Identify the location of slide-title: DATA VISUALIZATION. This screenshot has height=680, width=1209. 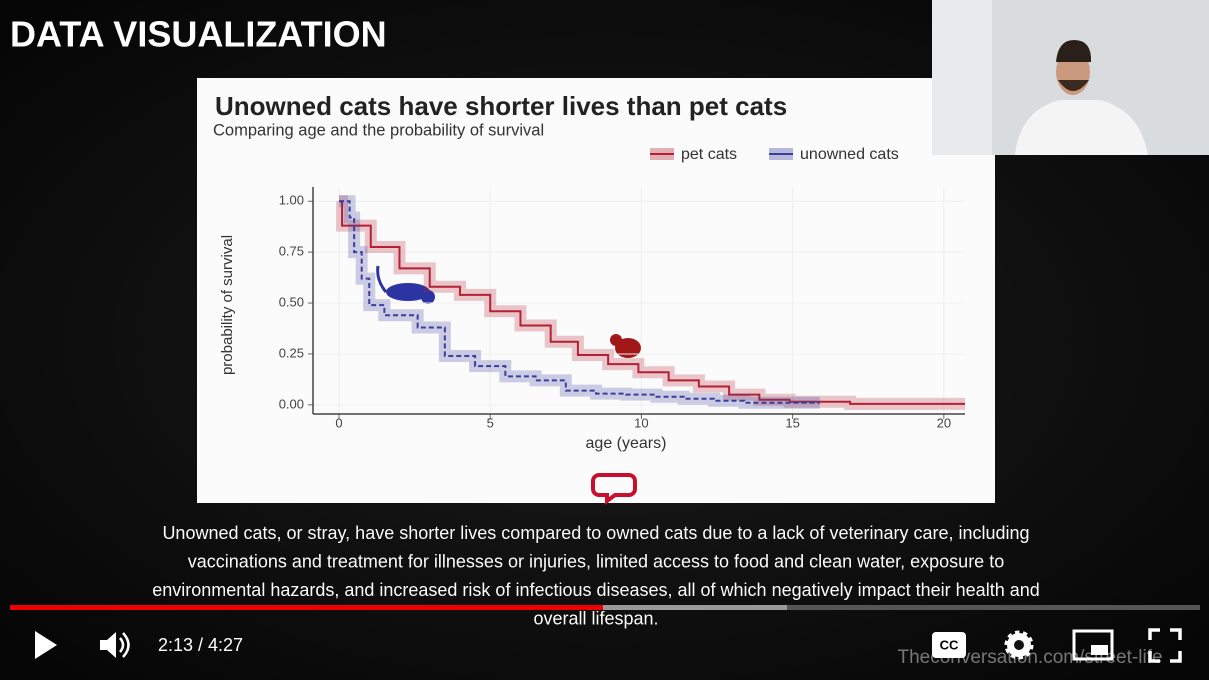
(198, 34).